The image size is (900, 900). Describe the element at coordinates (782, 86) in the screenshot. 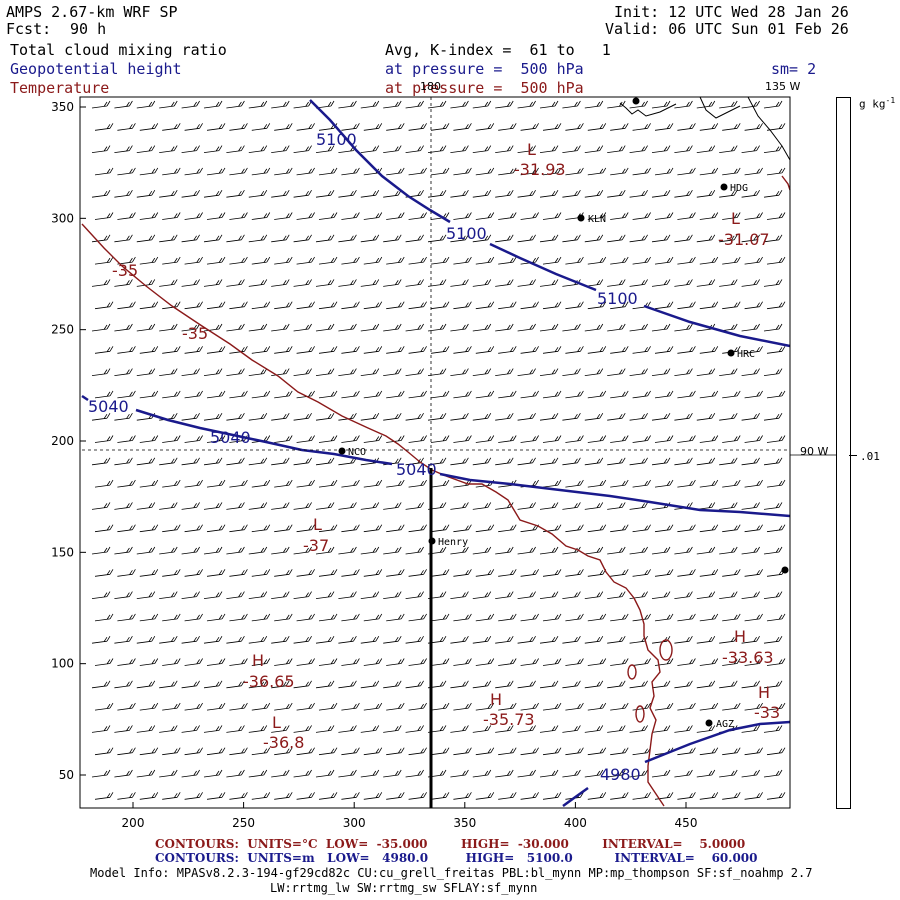

I see `meridian-label-135w: 135 W` at that location.